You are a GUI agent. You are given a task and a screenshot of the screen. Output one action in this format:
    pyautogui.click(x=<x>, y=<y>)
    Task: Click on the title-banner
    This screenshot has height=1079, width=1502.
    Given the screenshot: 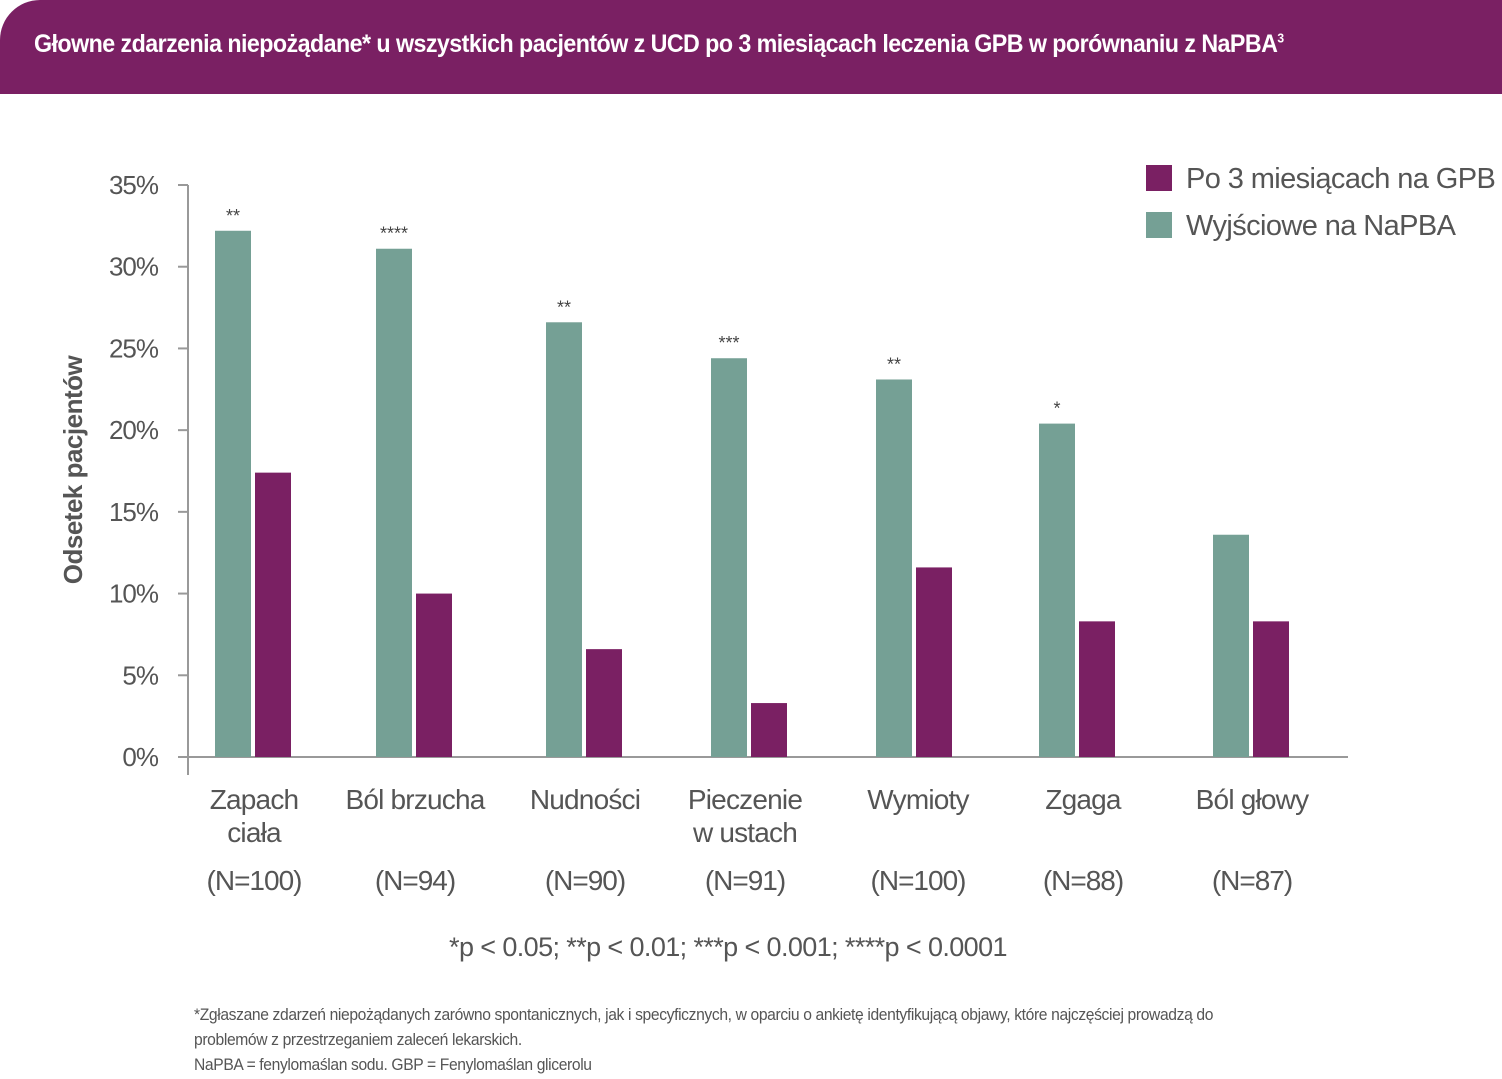 What is the action you would take?
    pyautogui.click(x=751, y=47)
    